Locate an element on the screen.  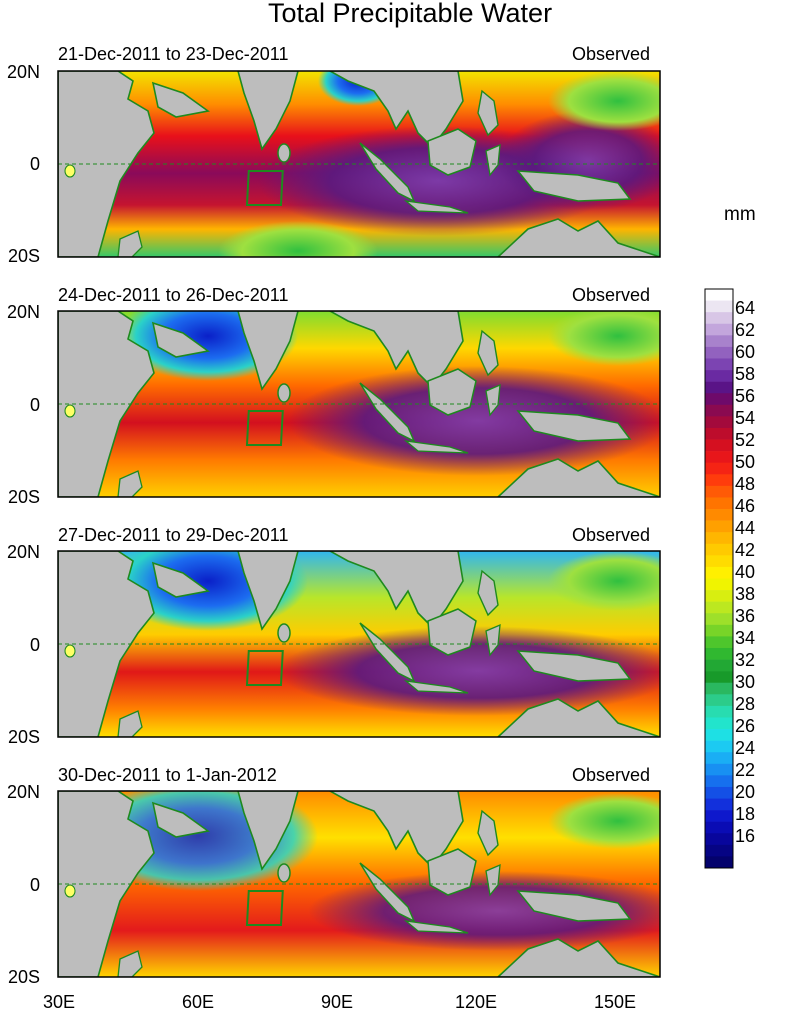
panel-3-status: Observed is located at coordinates (611, 535).